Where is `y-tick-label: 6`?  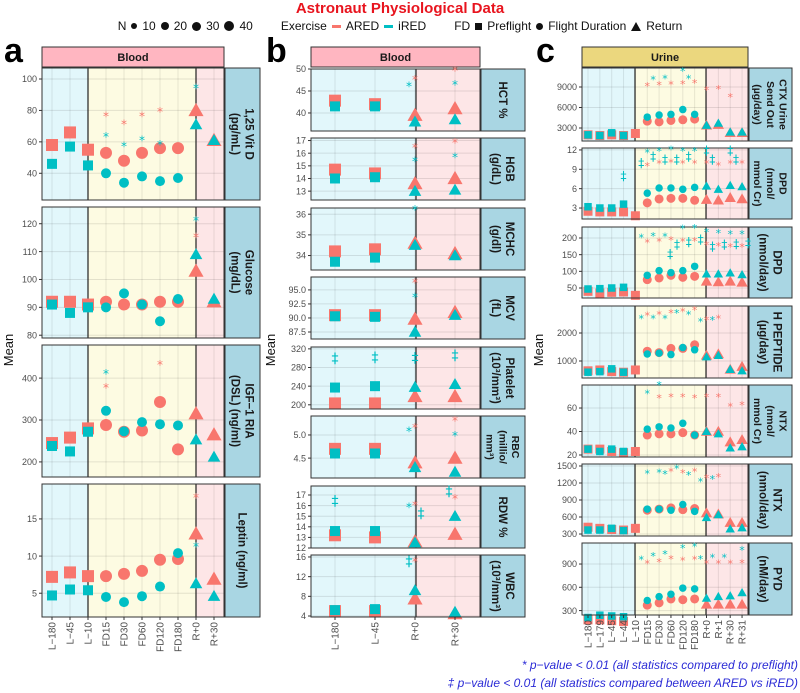
y-tick-label: 6 is located at coordinates (574, 189).